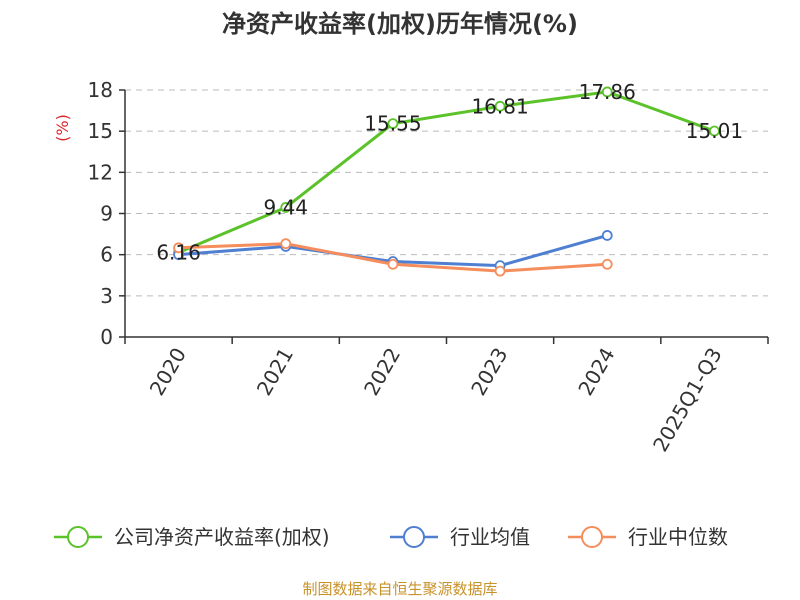  What do you see at coordinates (106, 255) in the screenshot?
I see `y-tick-label: 6` at bounding box center [106, 255].